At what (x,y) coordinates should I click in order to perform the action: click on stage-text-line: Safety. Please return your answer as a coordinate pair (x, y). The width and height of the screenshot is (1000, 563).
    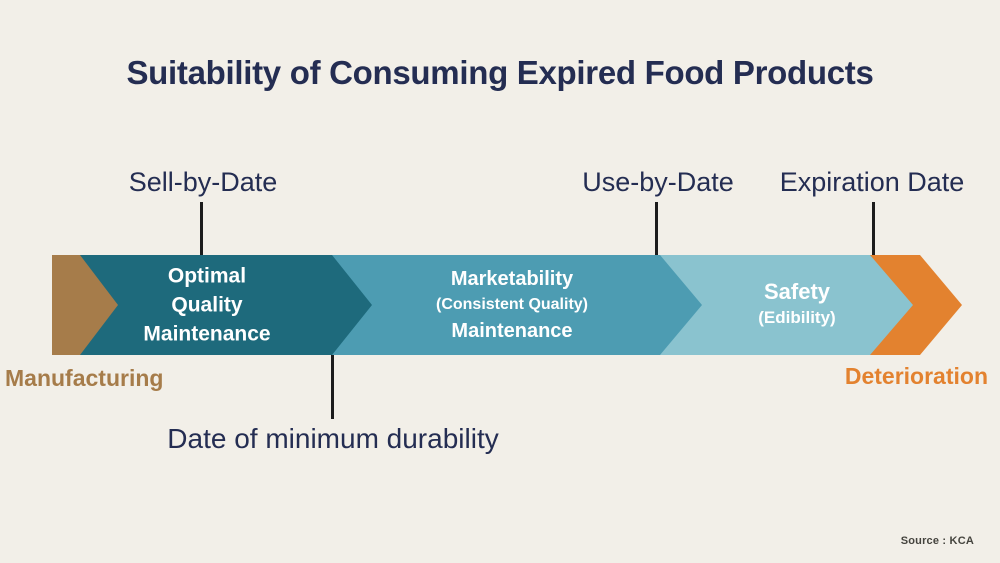
    Looking at the image, I should click on (797, 291).